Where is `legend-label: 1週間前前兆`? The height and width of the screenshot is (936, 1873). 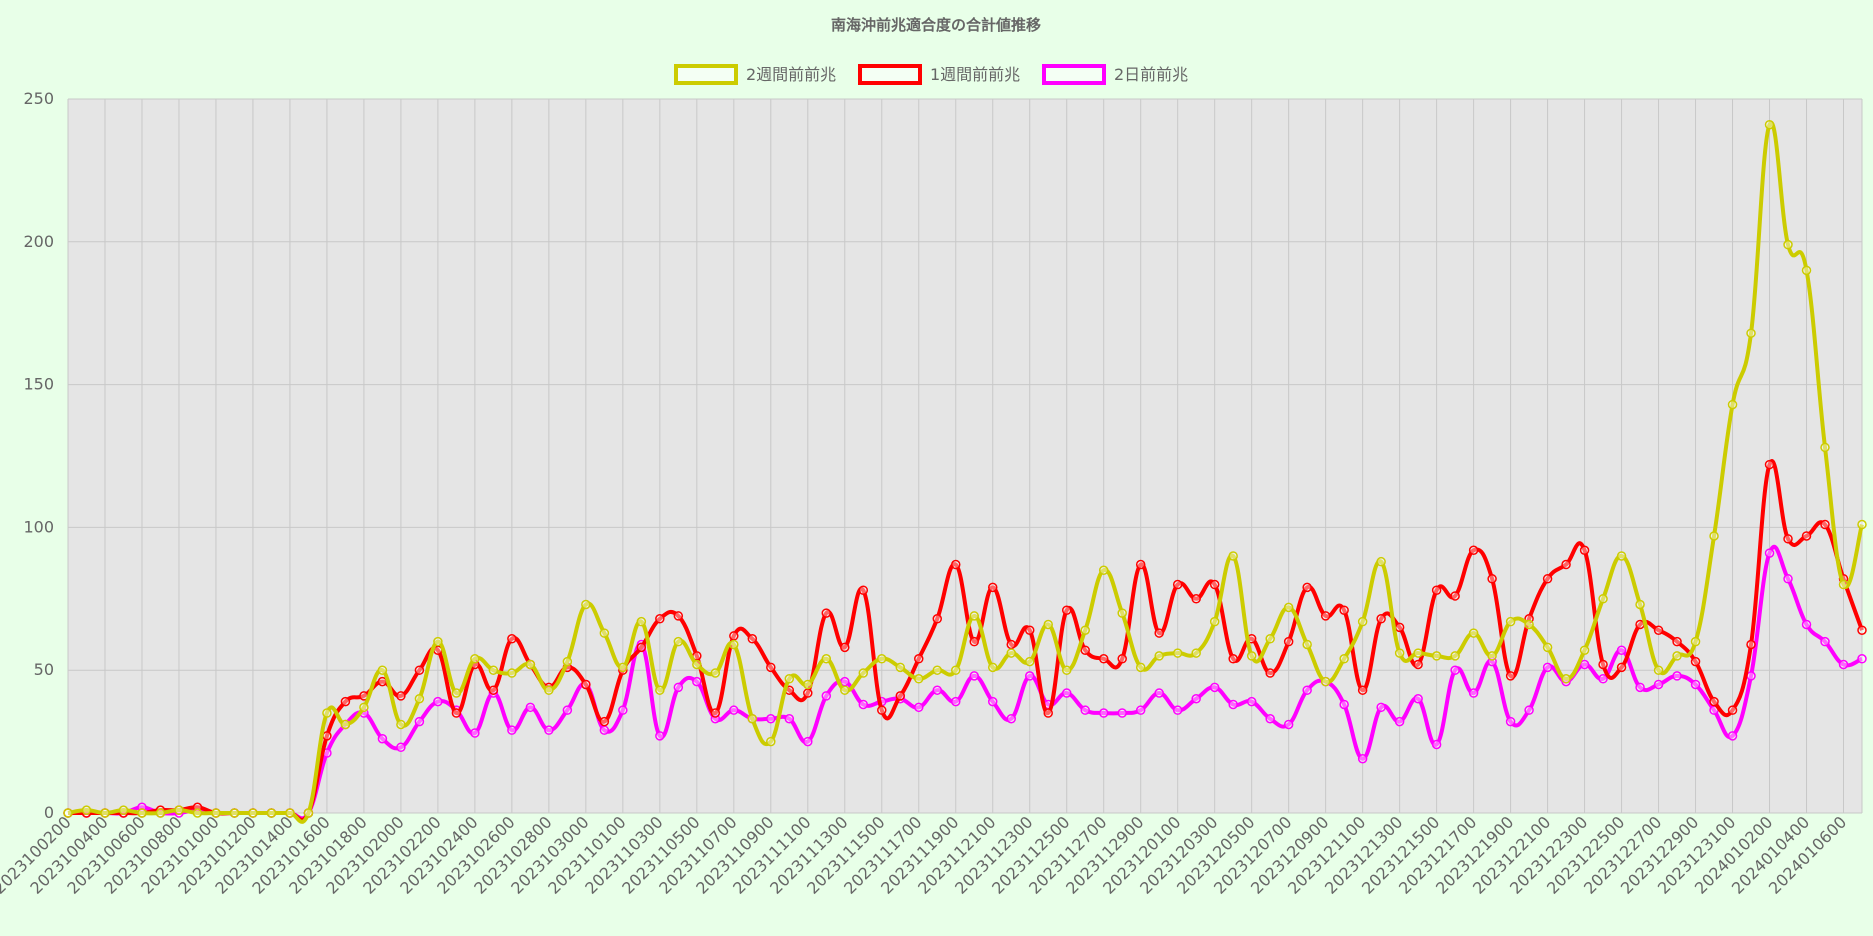 legend-label: 1週間前前兆 is located at coordinates (975, 74).